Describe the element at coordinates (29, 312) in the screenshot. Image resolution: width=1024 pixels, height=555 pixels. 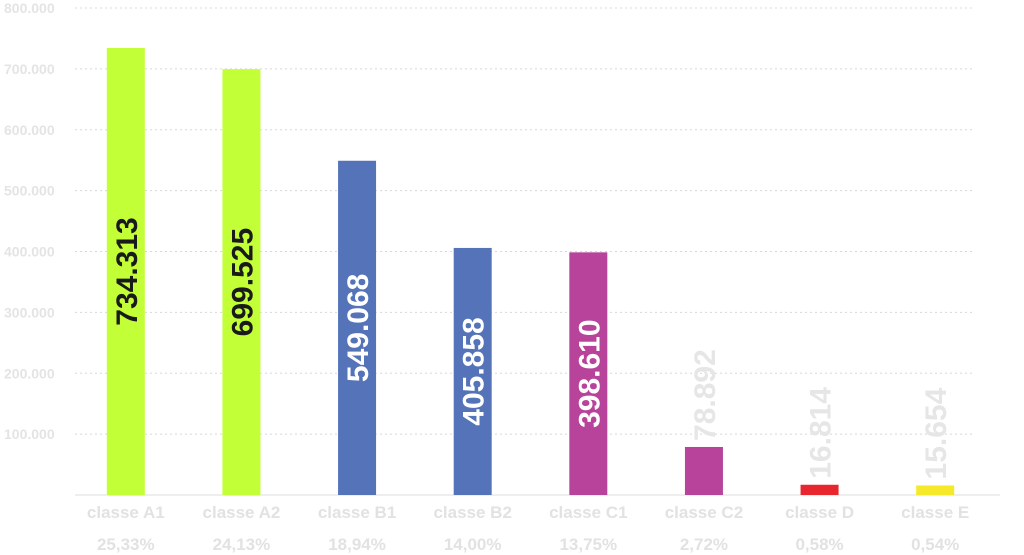
I see `y-tick-label: 300.000` at that location.